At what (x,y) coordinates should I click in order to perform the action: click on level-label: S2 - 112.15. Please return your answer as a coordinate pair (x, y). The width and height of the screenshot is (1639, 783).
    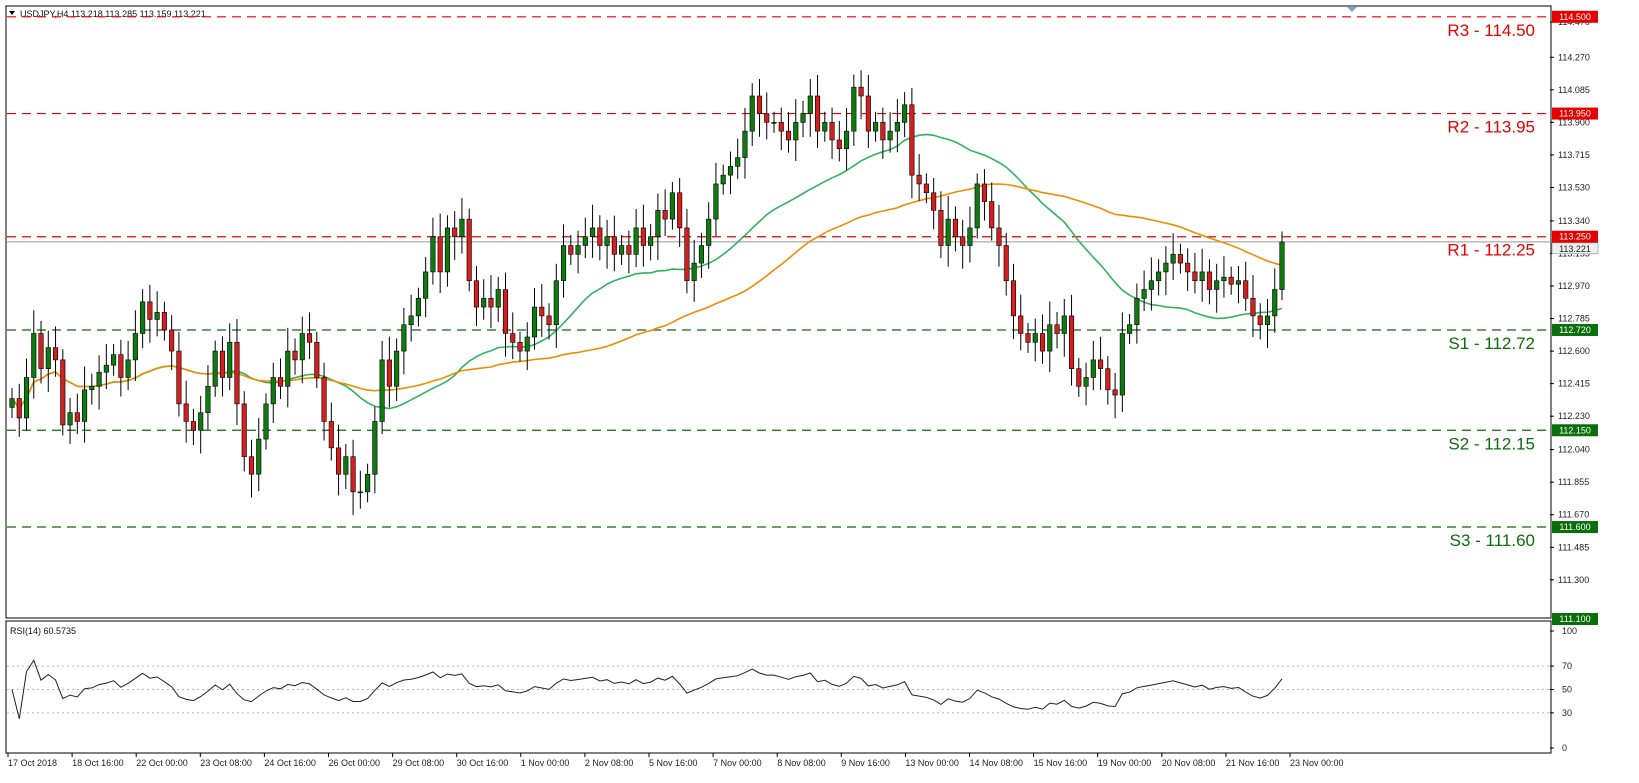
    Looking at the image, I should click on (1491, 443).